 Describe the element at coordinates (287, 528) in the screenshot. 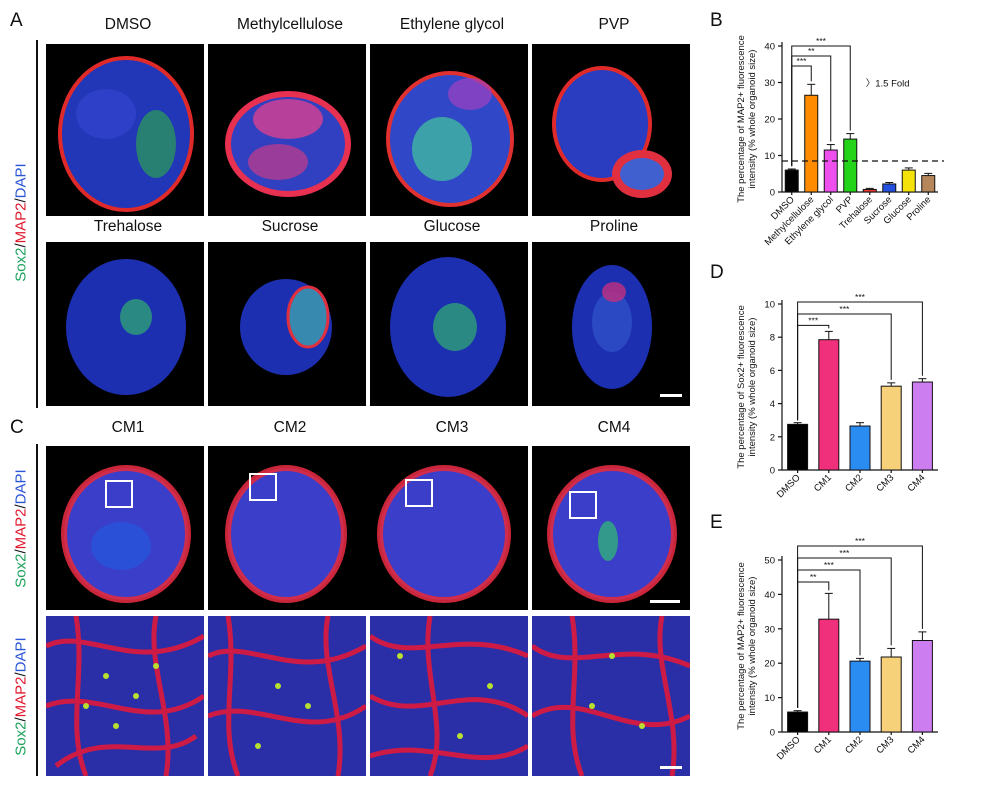

I see `micrograph-cm2` at that location.